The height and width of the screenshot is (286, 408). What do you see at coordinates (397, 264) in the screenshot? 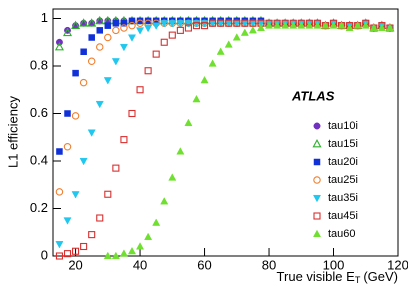
I see `x-tick-label: 120` at bounding box center [397, 264].